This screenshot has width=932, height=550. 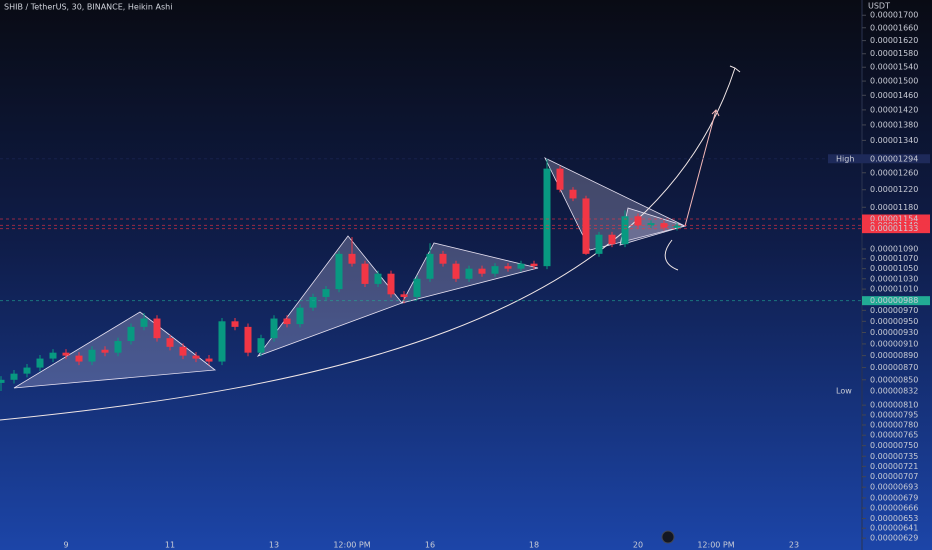 I want to click on y-tick-label: 0.00001460, so click(x=894, y=95).